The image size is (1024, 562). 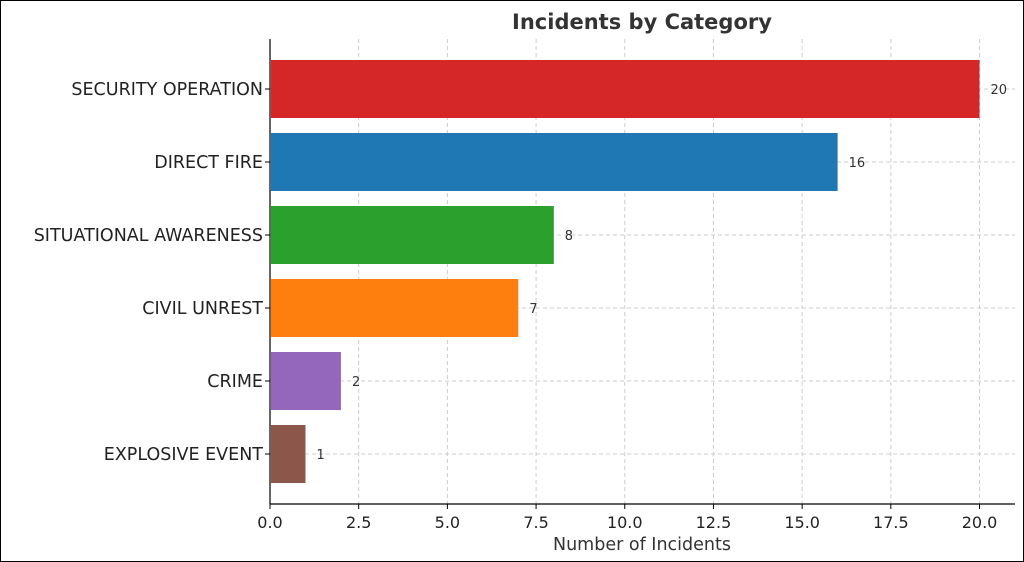 What do you see at coordinates (533, 309) in the screenshot?
I see `data-label: 7` at bounding box center [533, 309].